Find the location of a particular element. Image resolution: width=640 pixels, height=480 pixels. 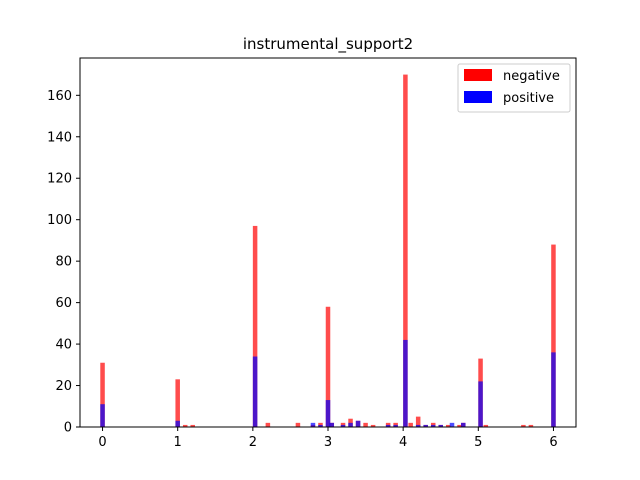

legend-label-positive: positive is located at coordinates (528, 98).